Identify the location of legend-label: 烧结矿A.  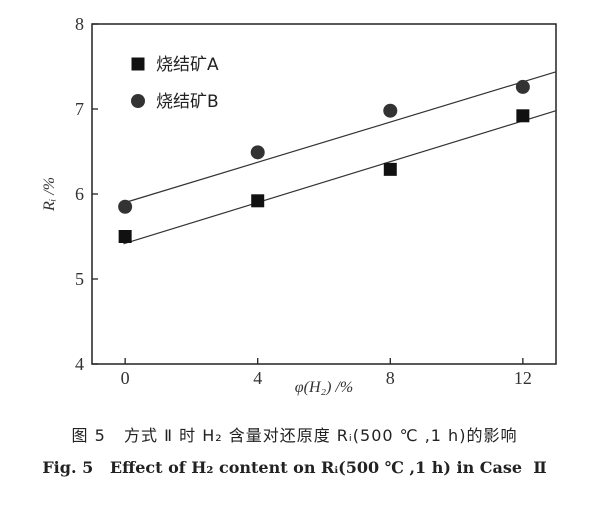
(187, 65).